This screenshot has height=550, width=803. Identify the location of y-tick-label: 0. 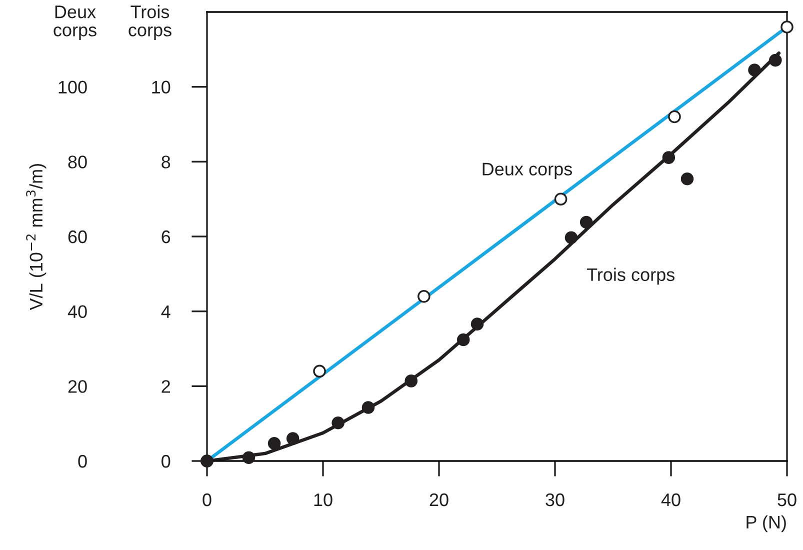
(82, 461).